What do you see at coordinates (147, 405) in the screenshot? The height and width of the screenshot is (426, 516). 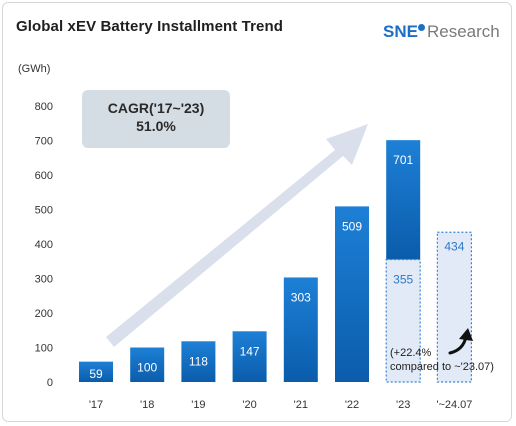 I see `x-tick-label: '18` at bounding box center [147, 405].